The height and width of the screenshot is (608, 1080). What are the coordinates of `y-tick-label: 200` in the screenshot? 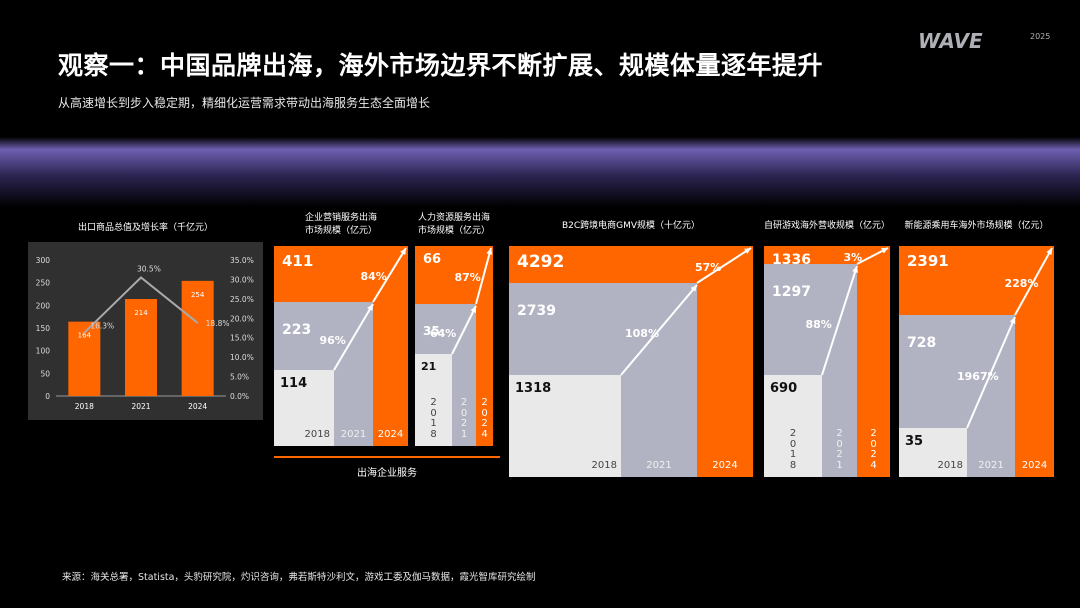 It's located at (43, 305).